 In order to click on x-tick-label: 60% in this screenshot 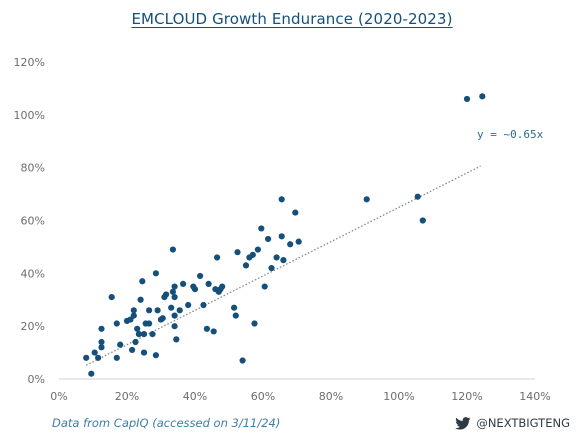, I will do `click(263, 396)`.